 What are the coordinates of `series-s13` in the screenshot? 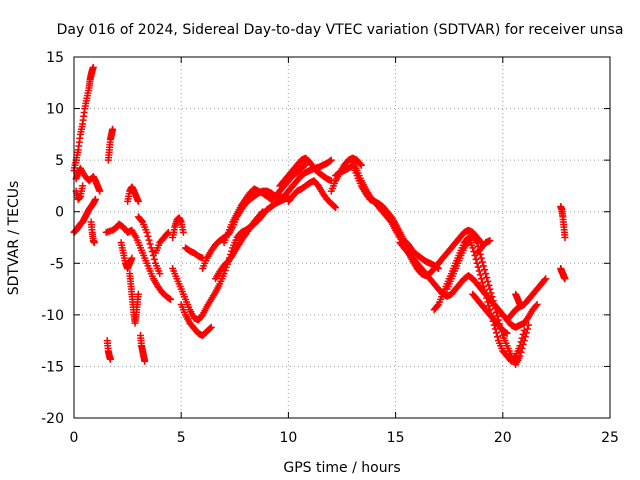 It's located at (142, 348).